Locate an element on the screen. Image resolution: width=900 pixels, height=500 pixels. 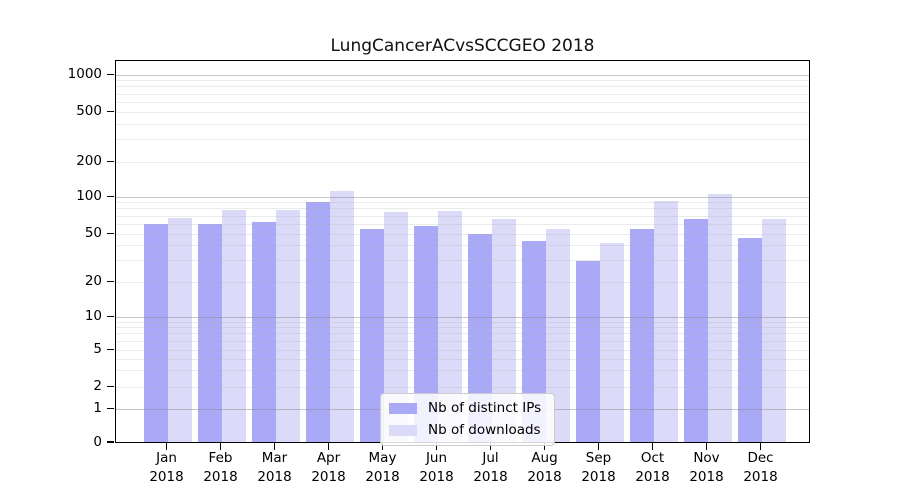
y-tick-label: 5 is located at coordinates (97, 349).